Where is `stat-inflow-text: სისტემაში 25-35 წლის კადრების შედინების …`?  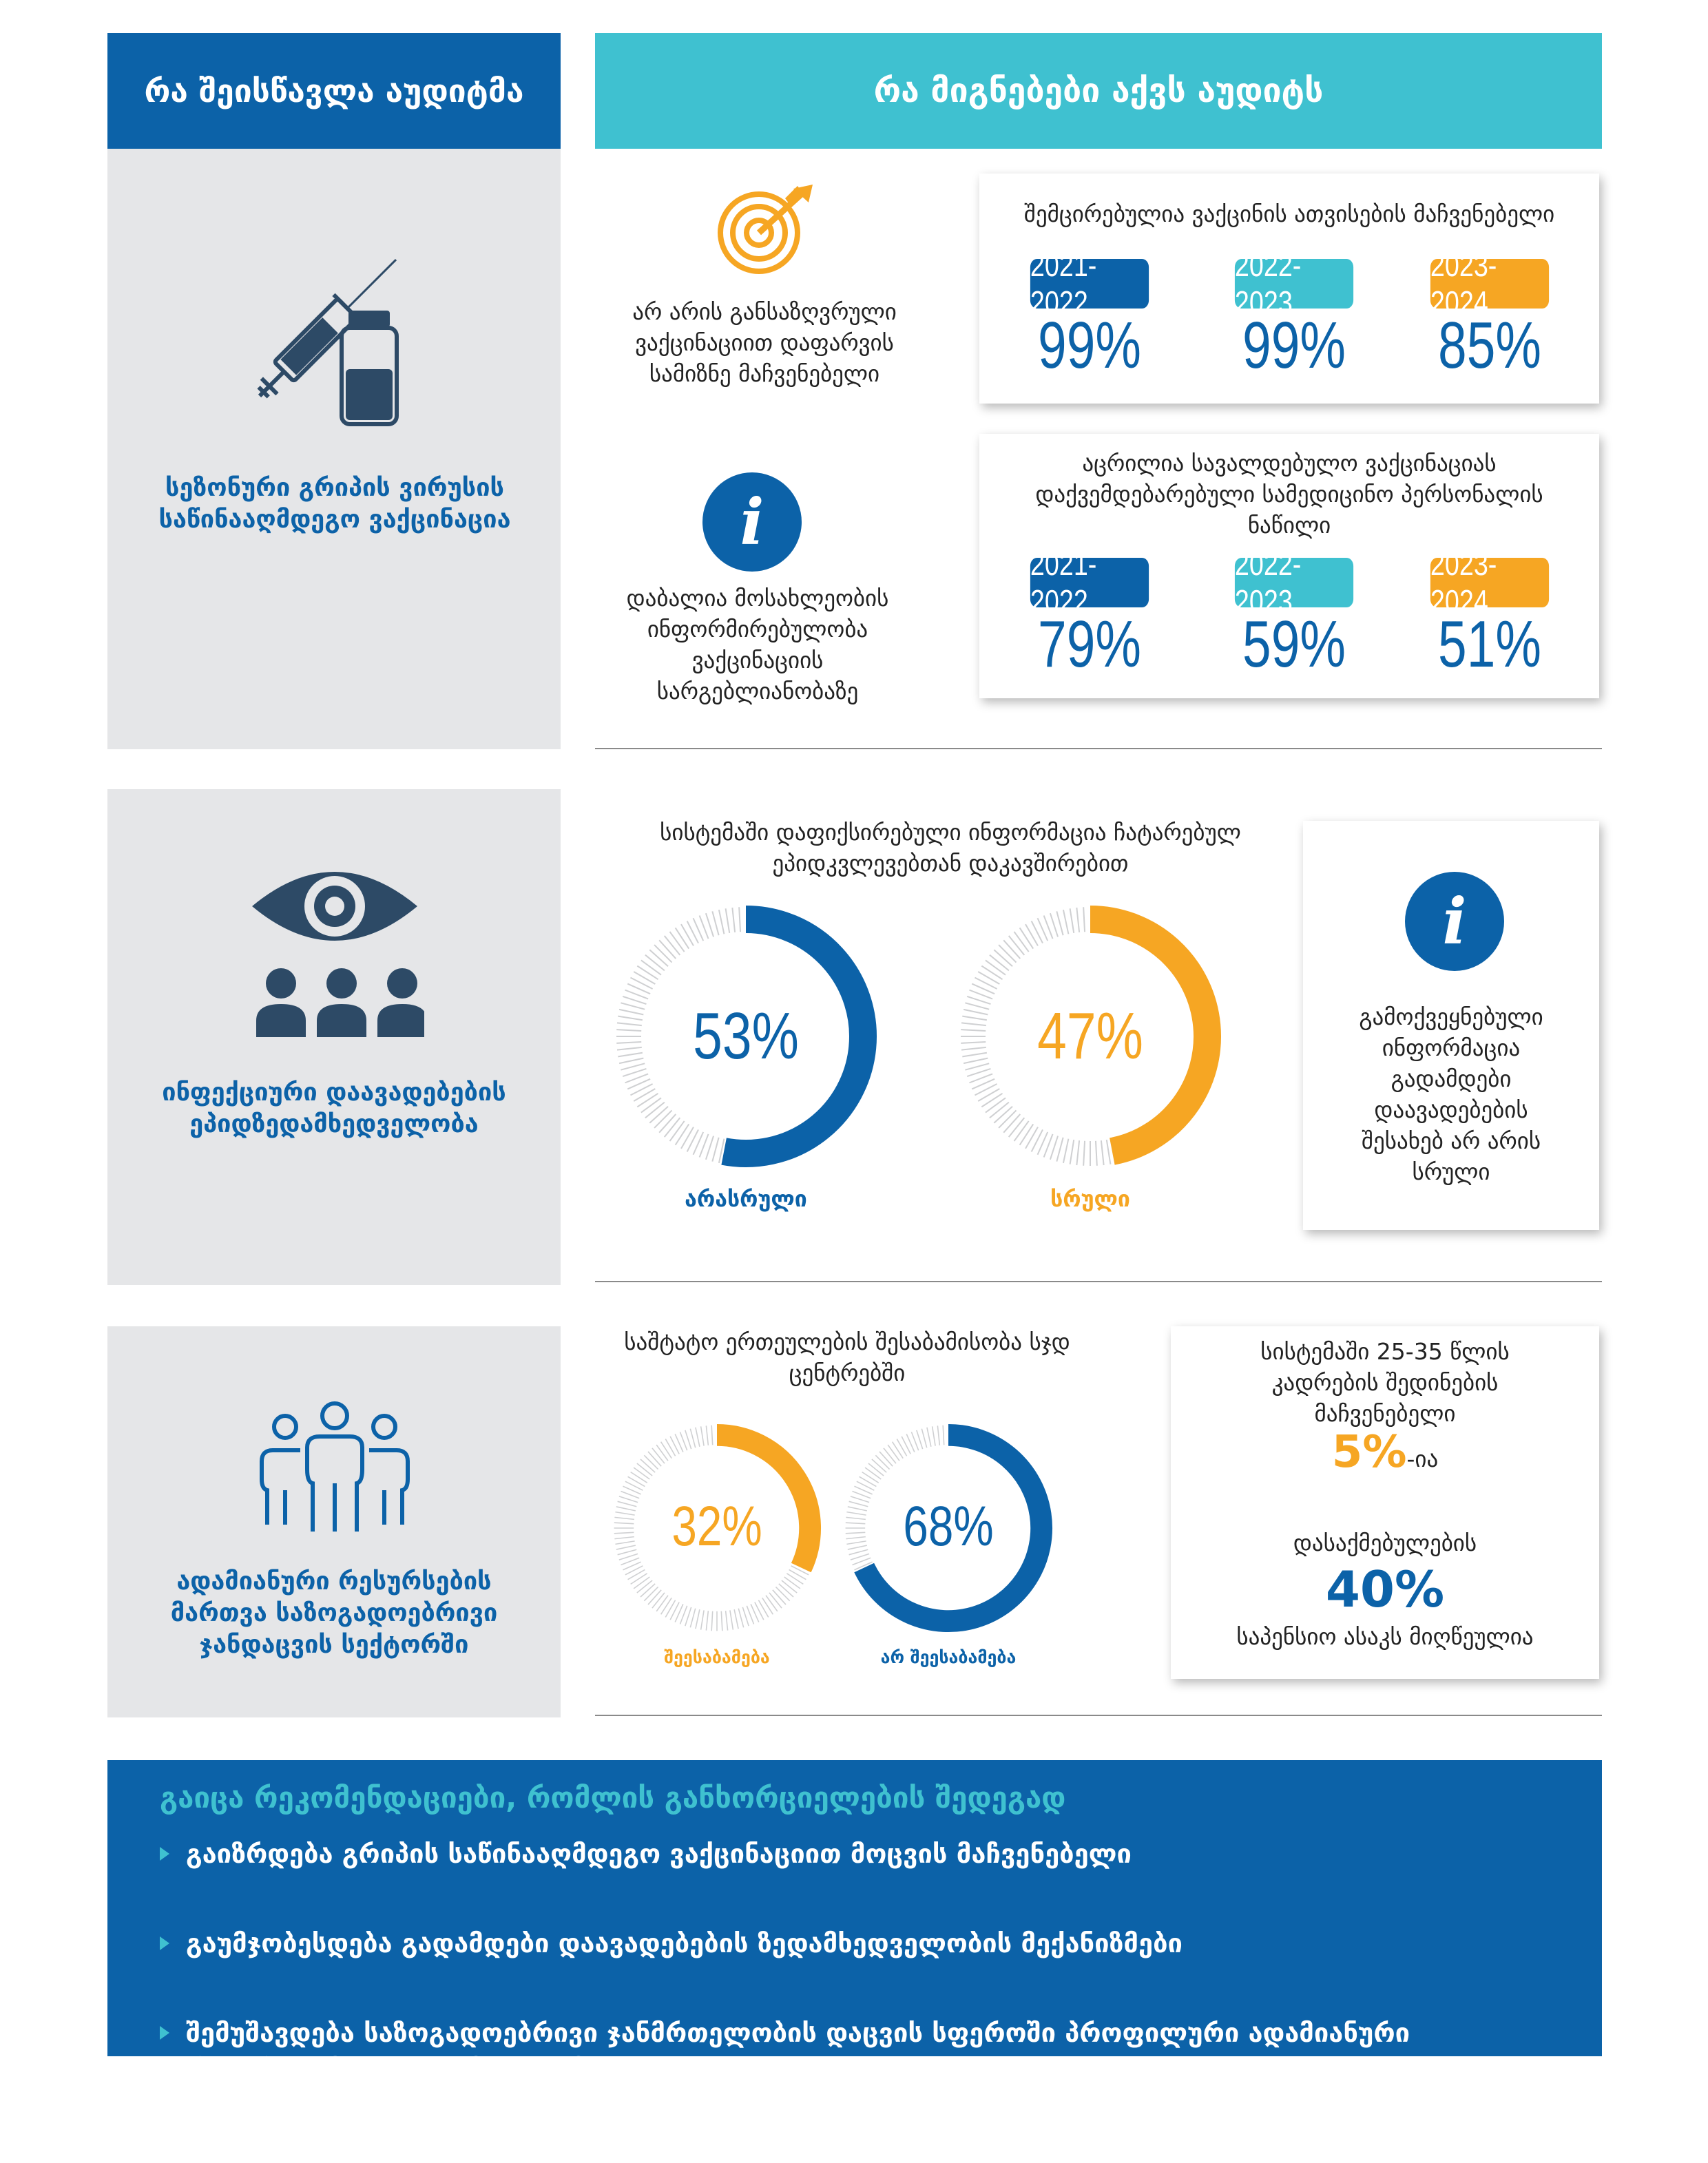 stat-inflow-text: სისტემაში 25-35 წლის კადრების შედინების … is located at coordinates (1385, 1382).